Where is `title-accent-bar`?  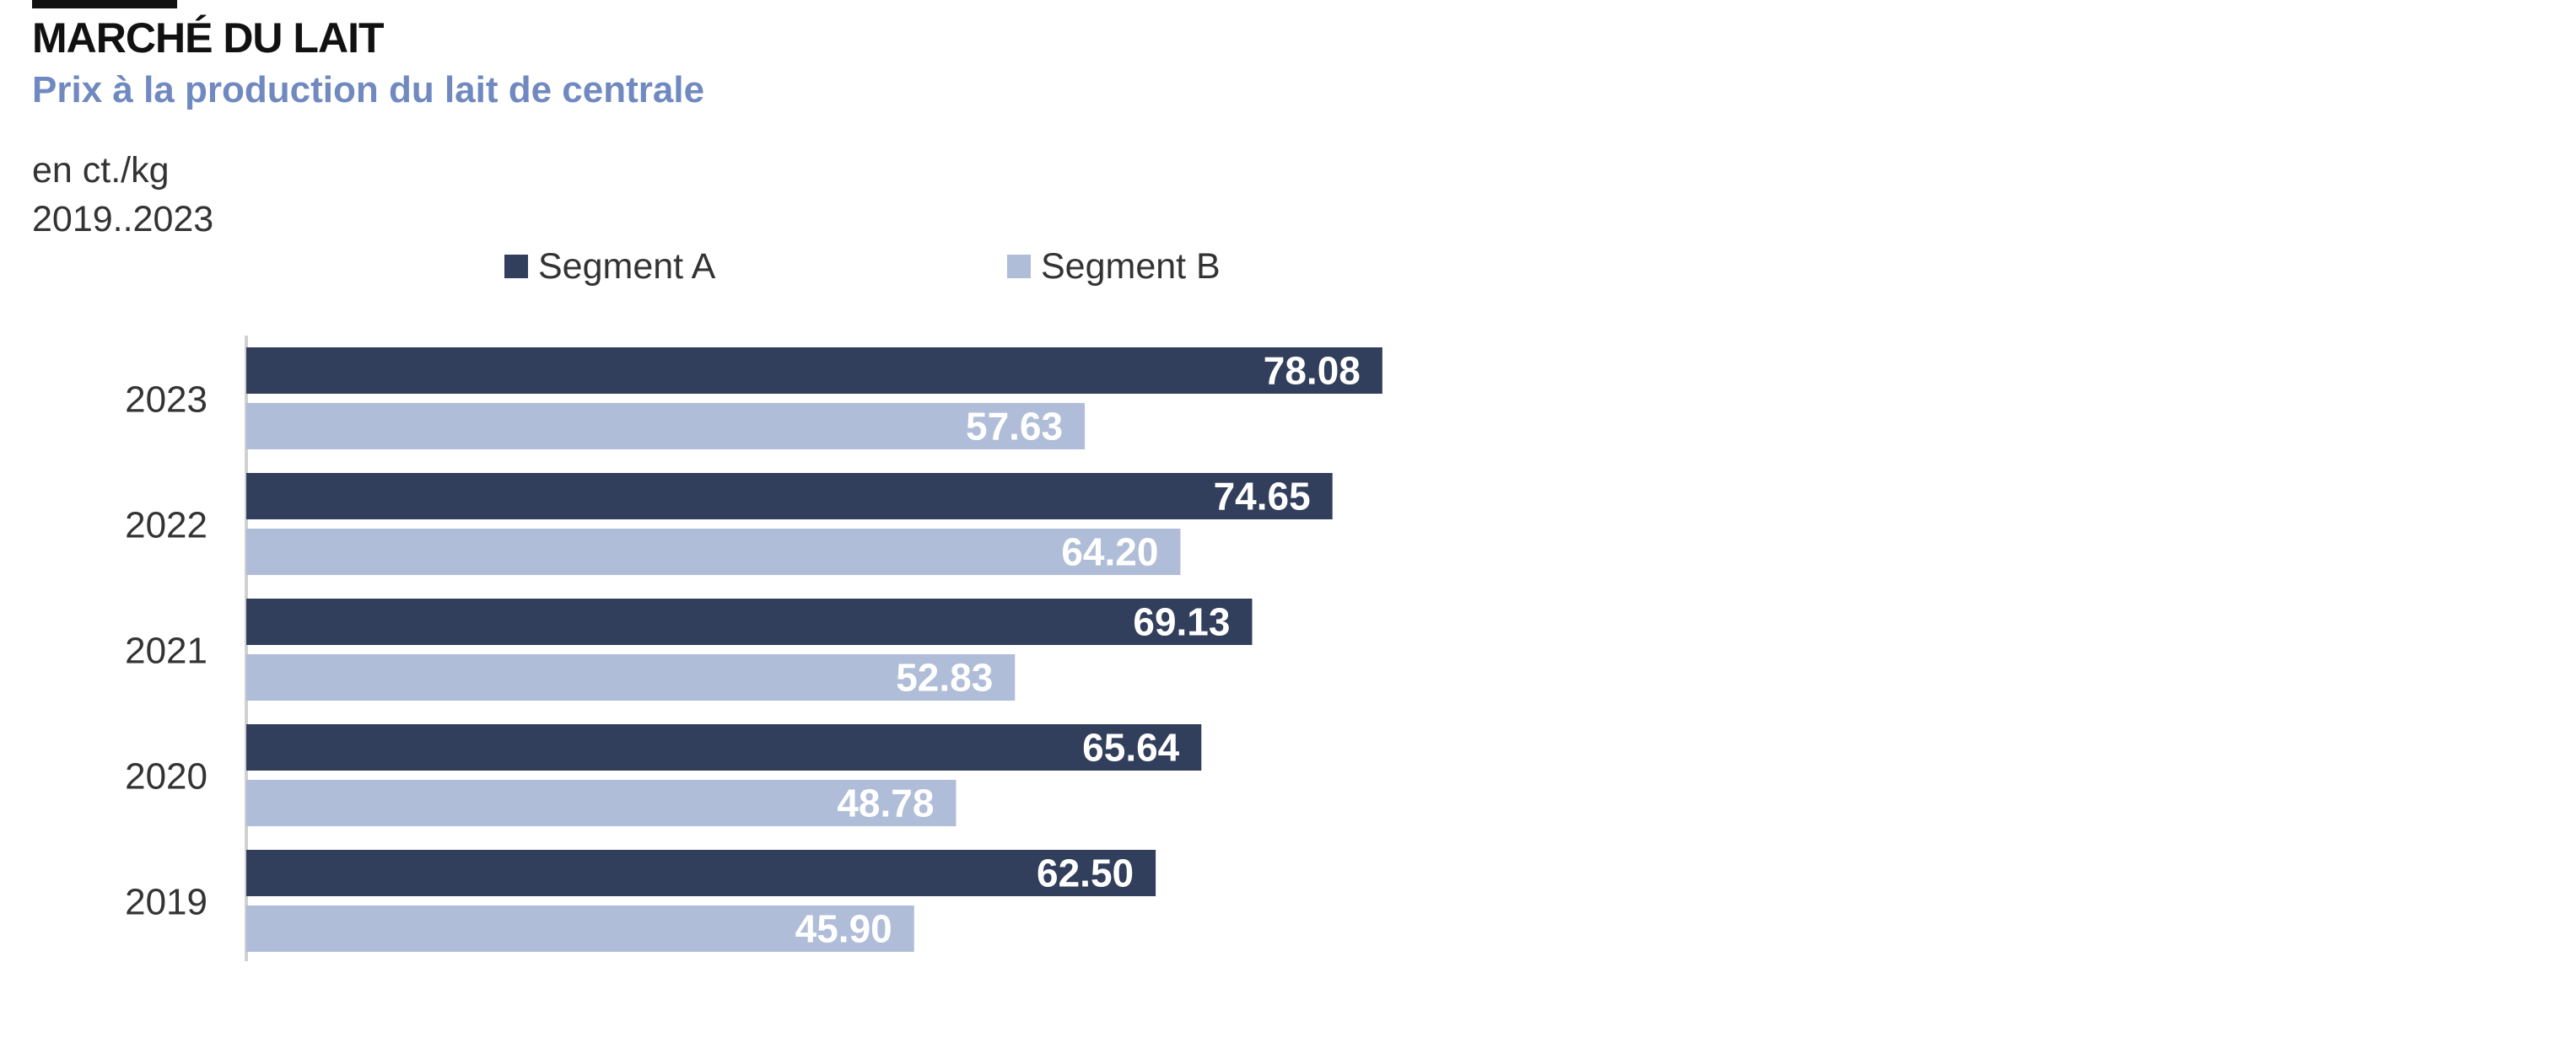
title-accent-bar is located at coordinates (104, 4).